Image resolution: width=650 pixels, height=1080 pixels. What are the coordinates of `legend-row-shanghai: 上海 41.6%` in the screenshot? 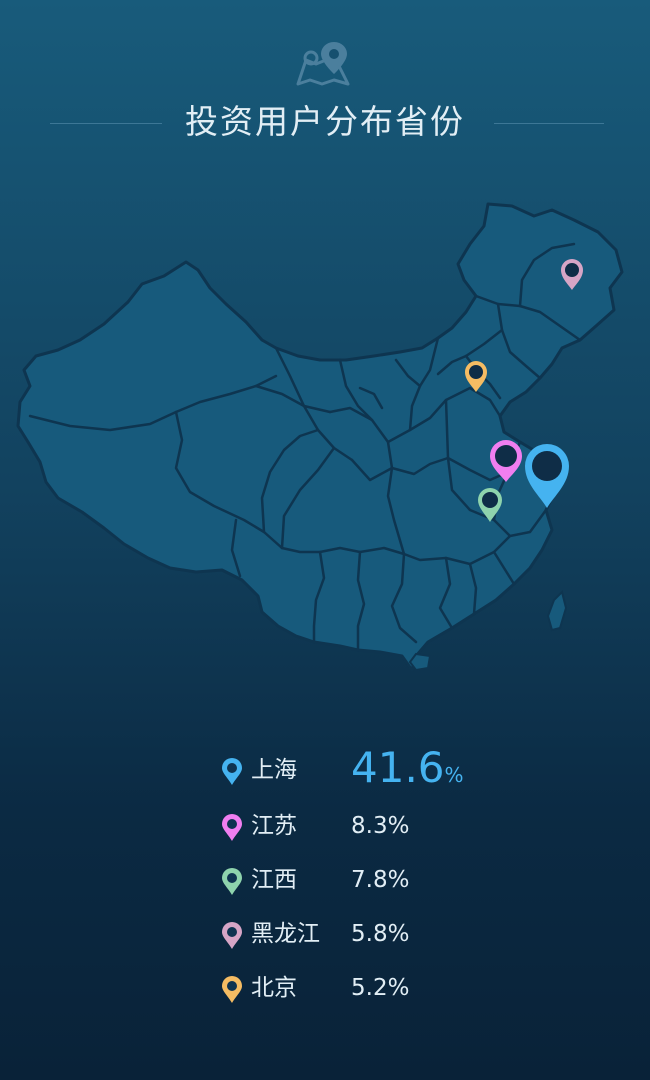 It's located at (368, 769).